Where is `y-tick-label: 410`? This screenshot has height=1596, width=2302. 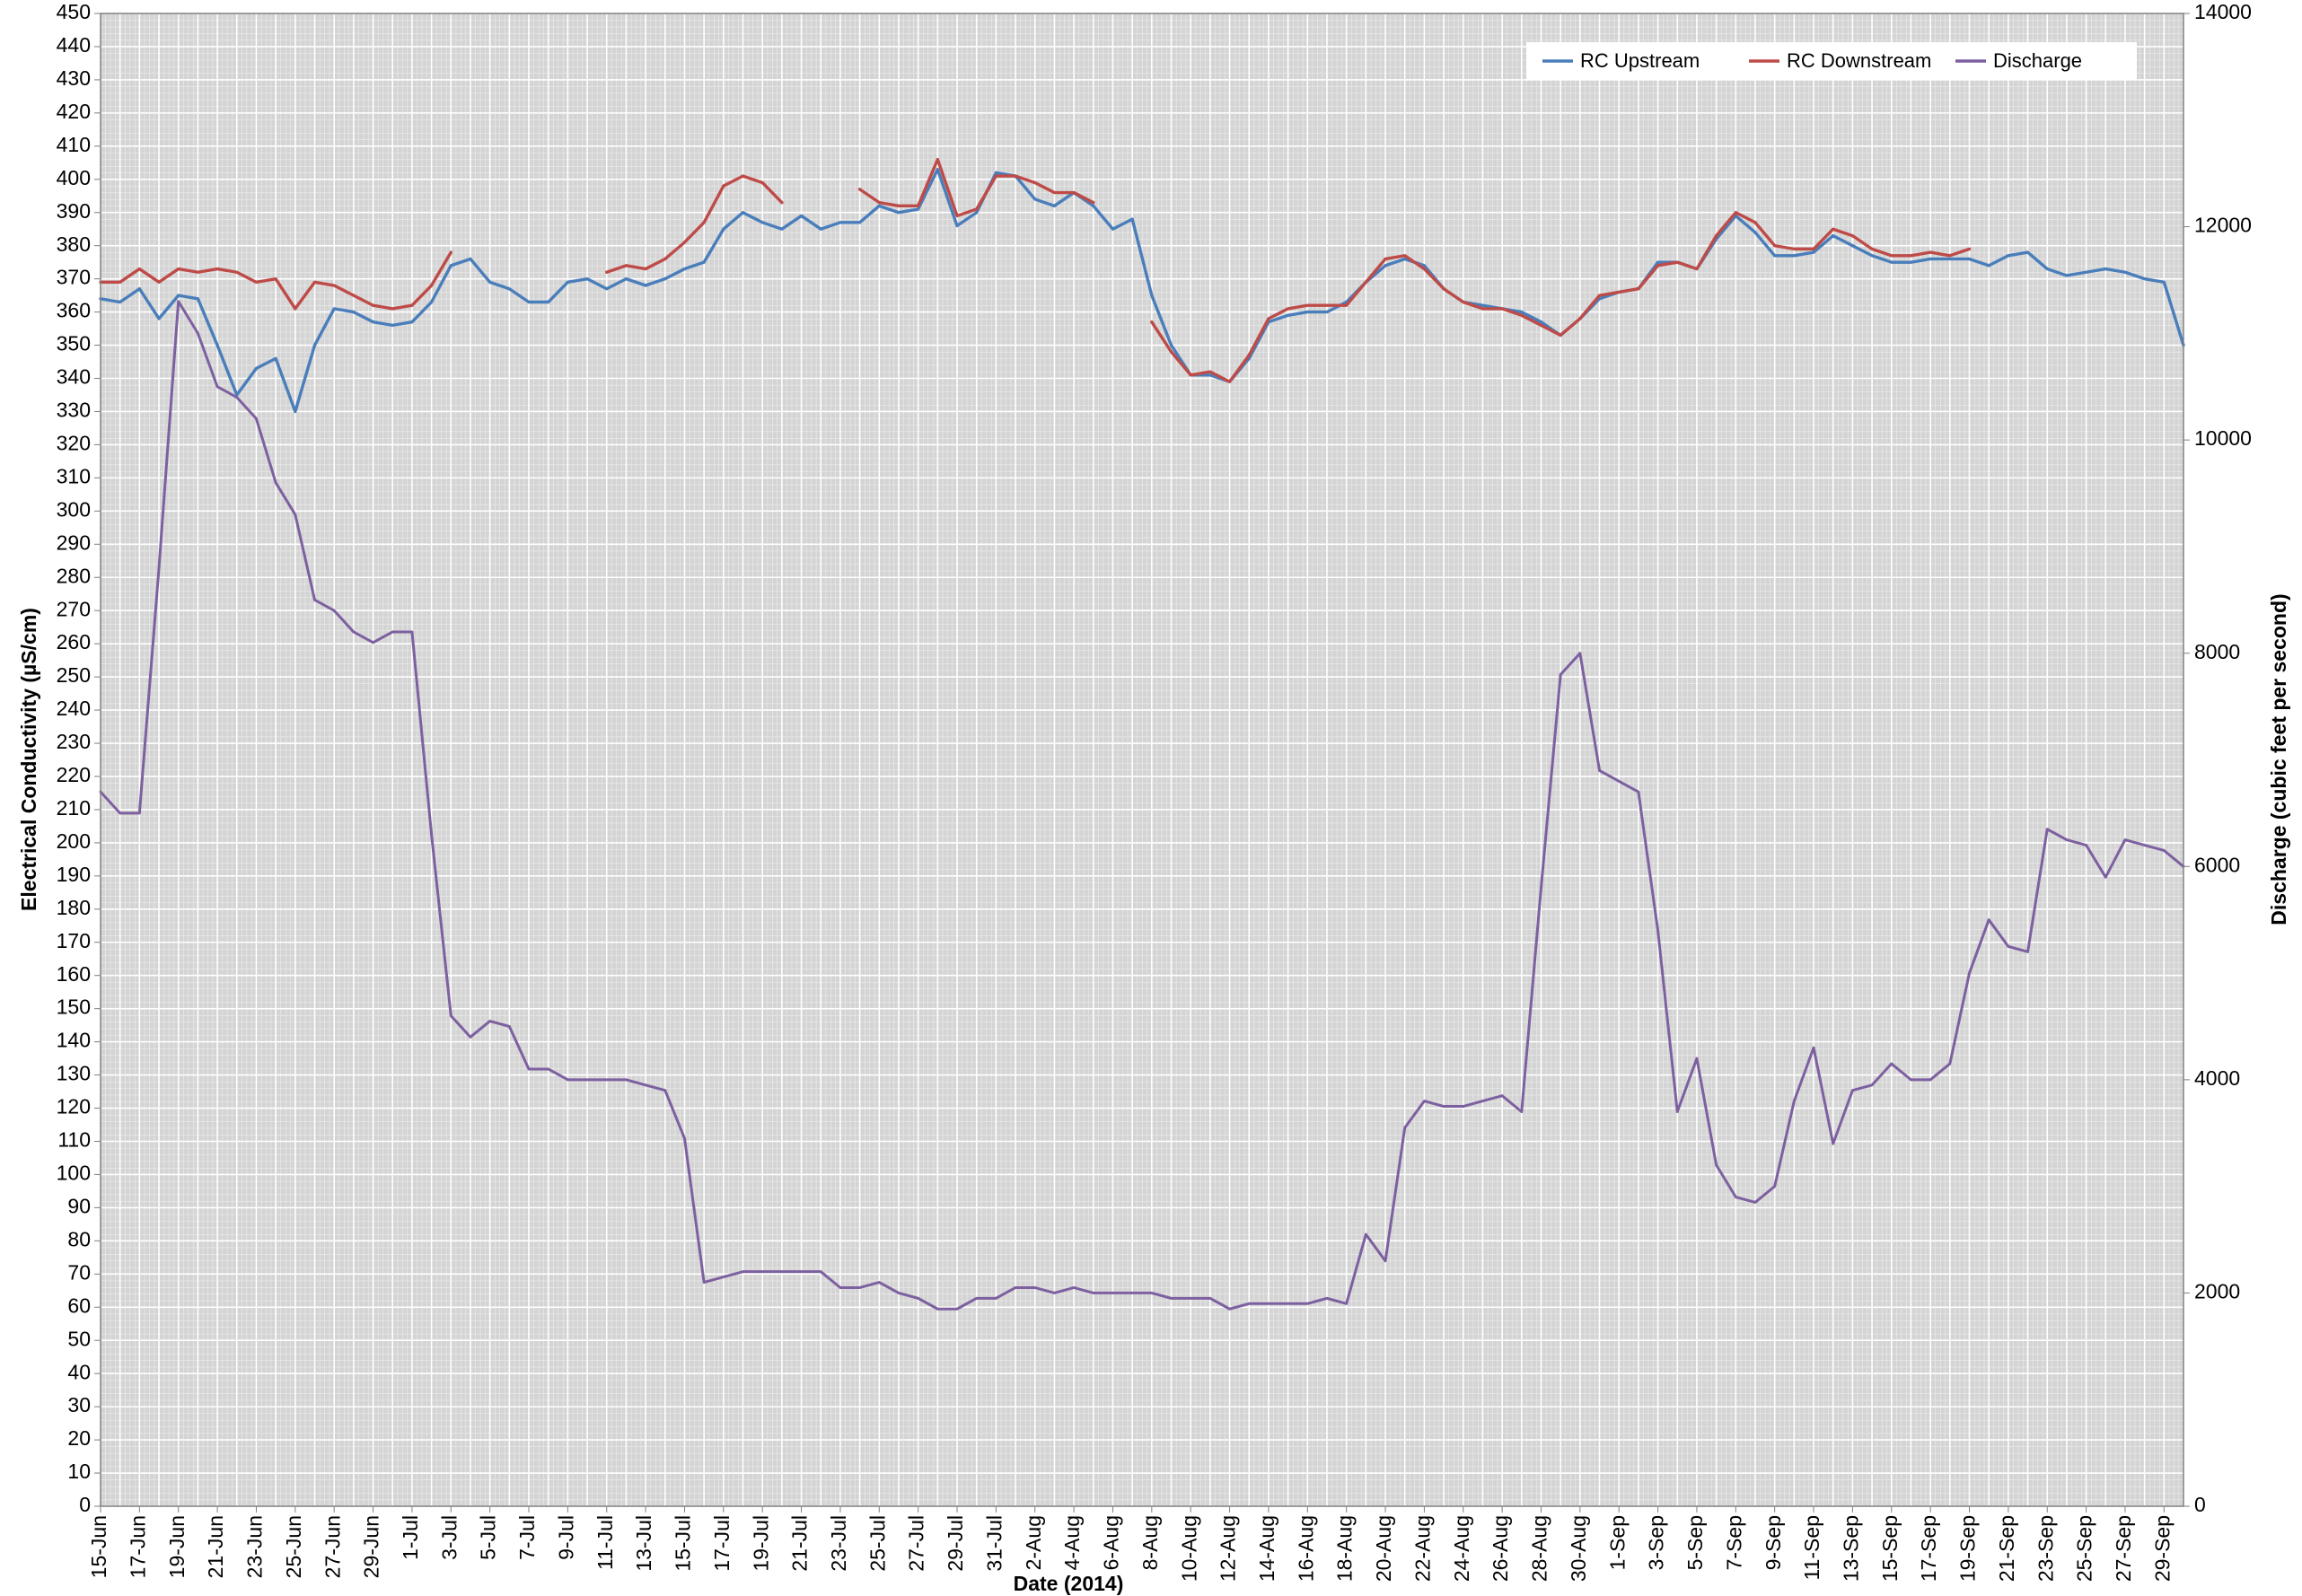 y-tick-label: 410 is located at coordinates (74, 144).